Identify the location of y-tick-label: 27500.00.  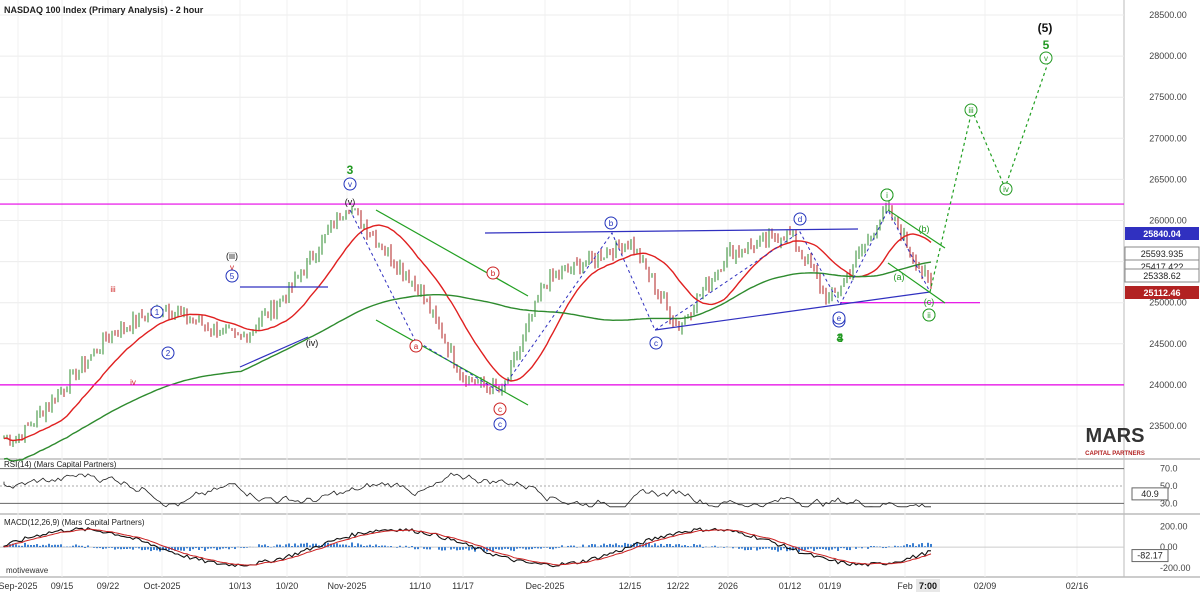
(1168, 97).